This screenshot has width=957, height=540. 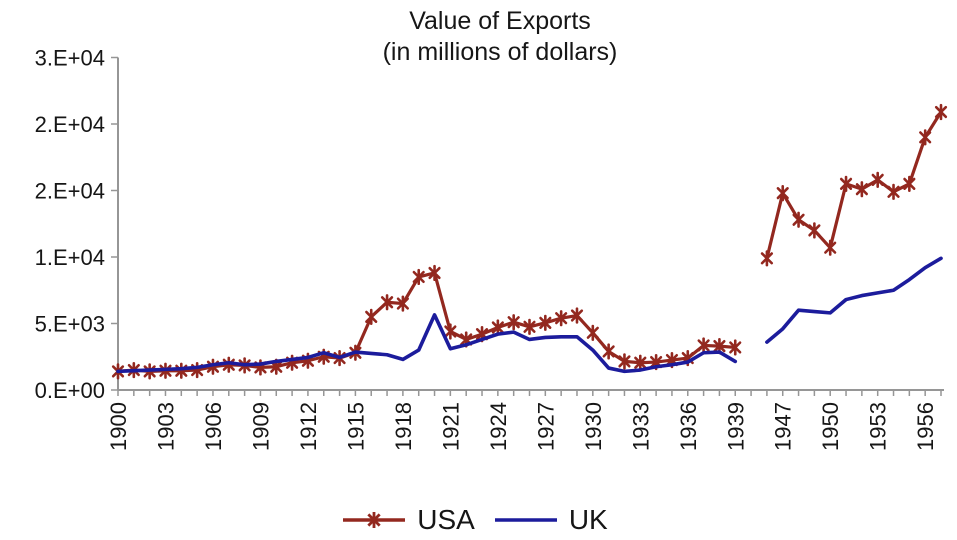 What do you see at coordinates (403, 426) in the screenshot?
I see `x-tick-label: 1918` at bounding box center [403, 426].